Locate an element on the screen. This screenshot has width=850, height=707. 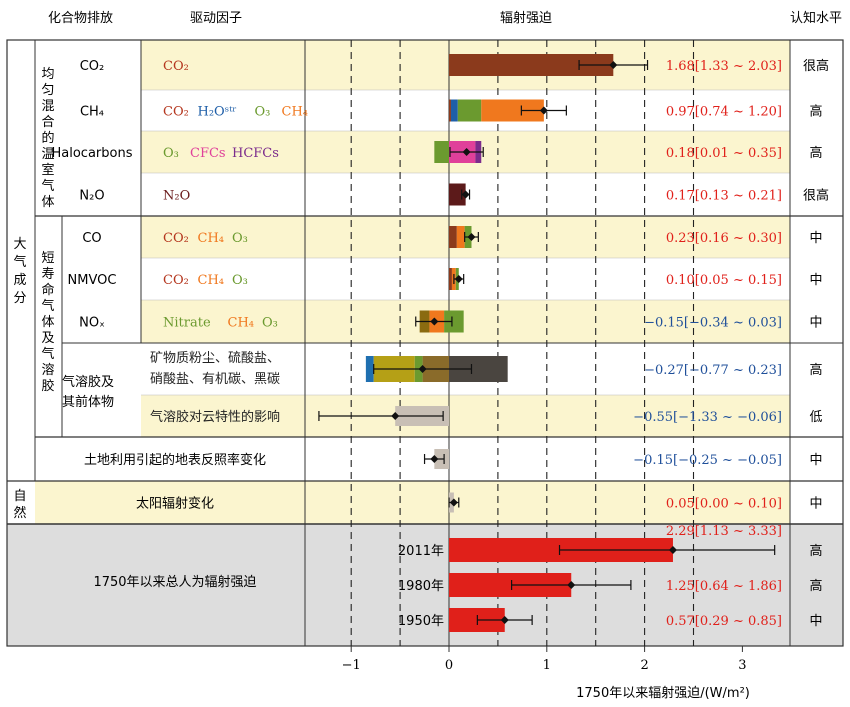
value-label: −0.15[−0.25 ~ −0.05] is located at coordinates (707, 460).